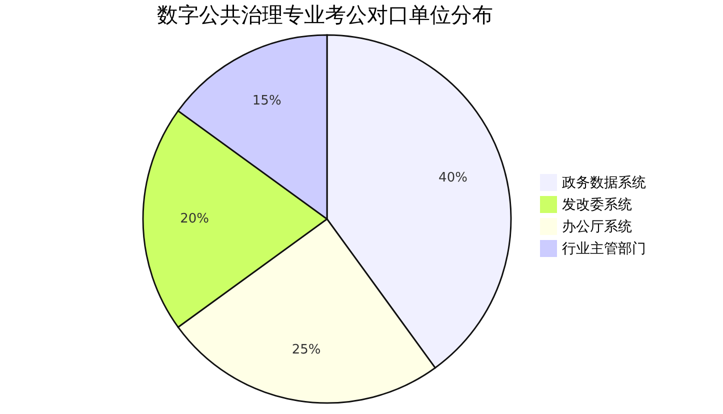 The height and width of the screenshot is (414, 723). Describe the element at coordinates (604, 183) in the screenshot. I see `slice-label: 政务数据系统` at that location.